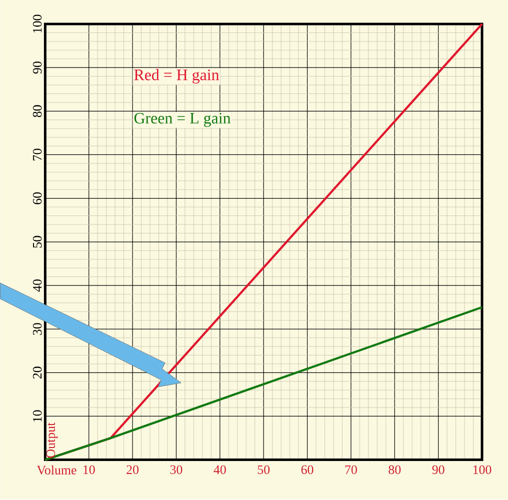  I want to click on text: Green = L gain, so click(182, 119).